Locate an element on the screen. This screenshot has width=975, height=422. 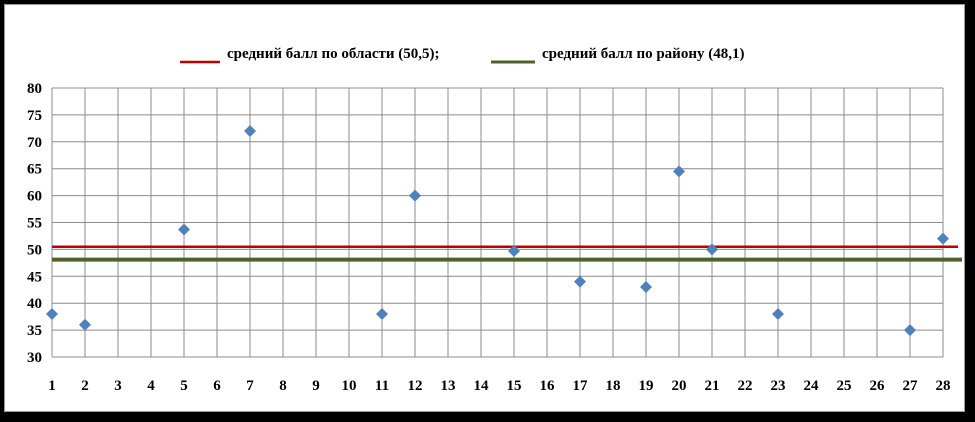
y-tick-label: 65 is located at coordinates (34, 170).